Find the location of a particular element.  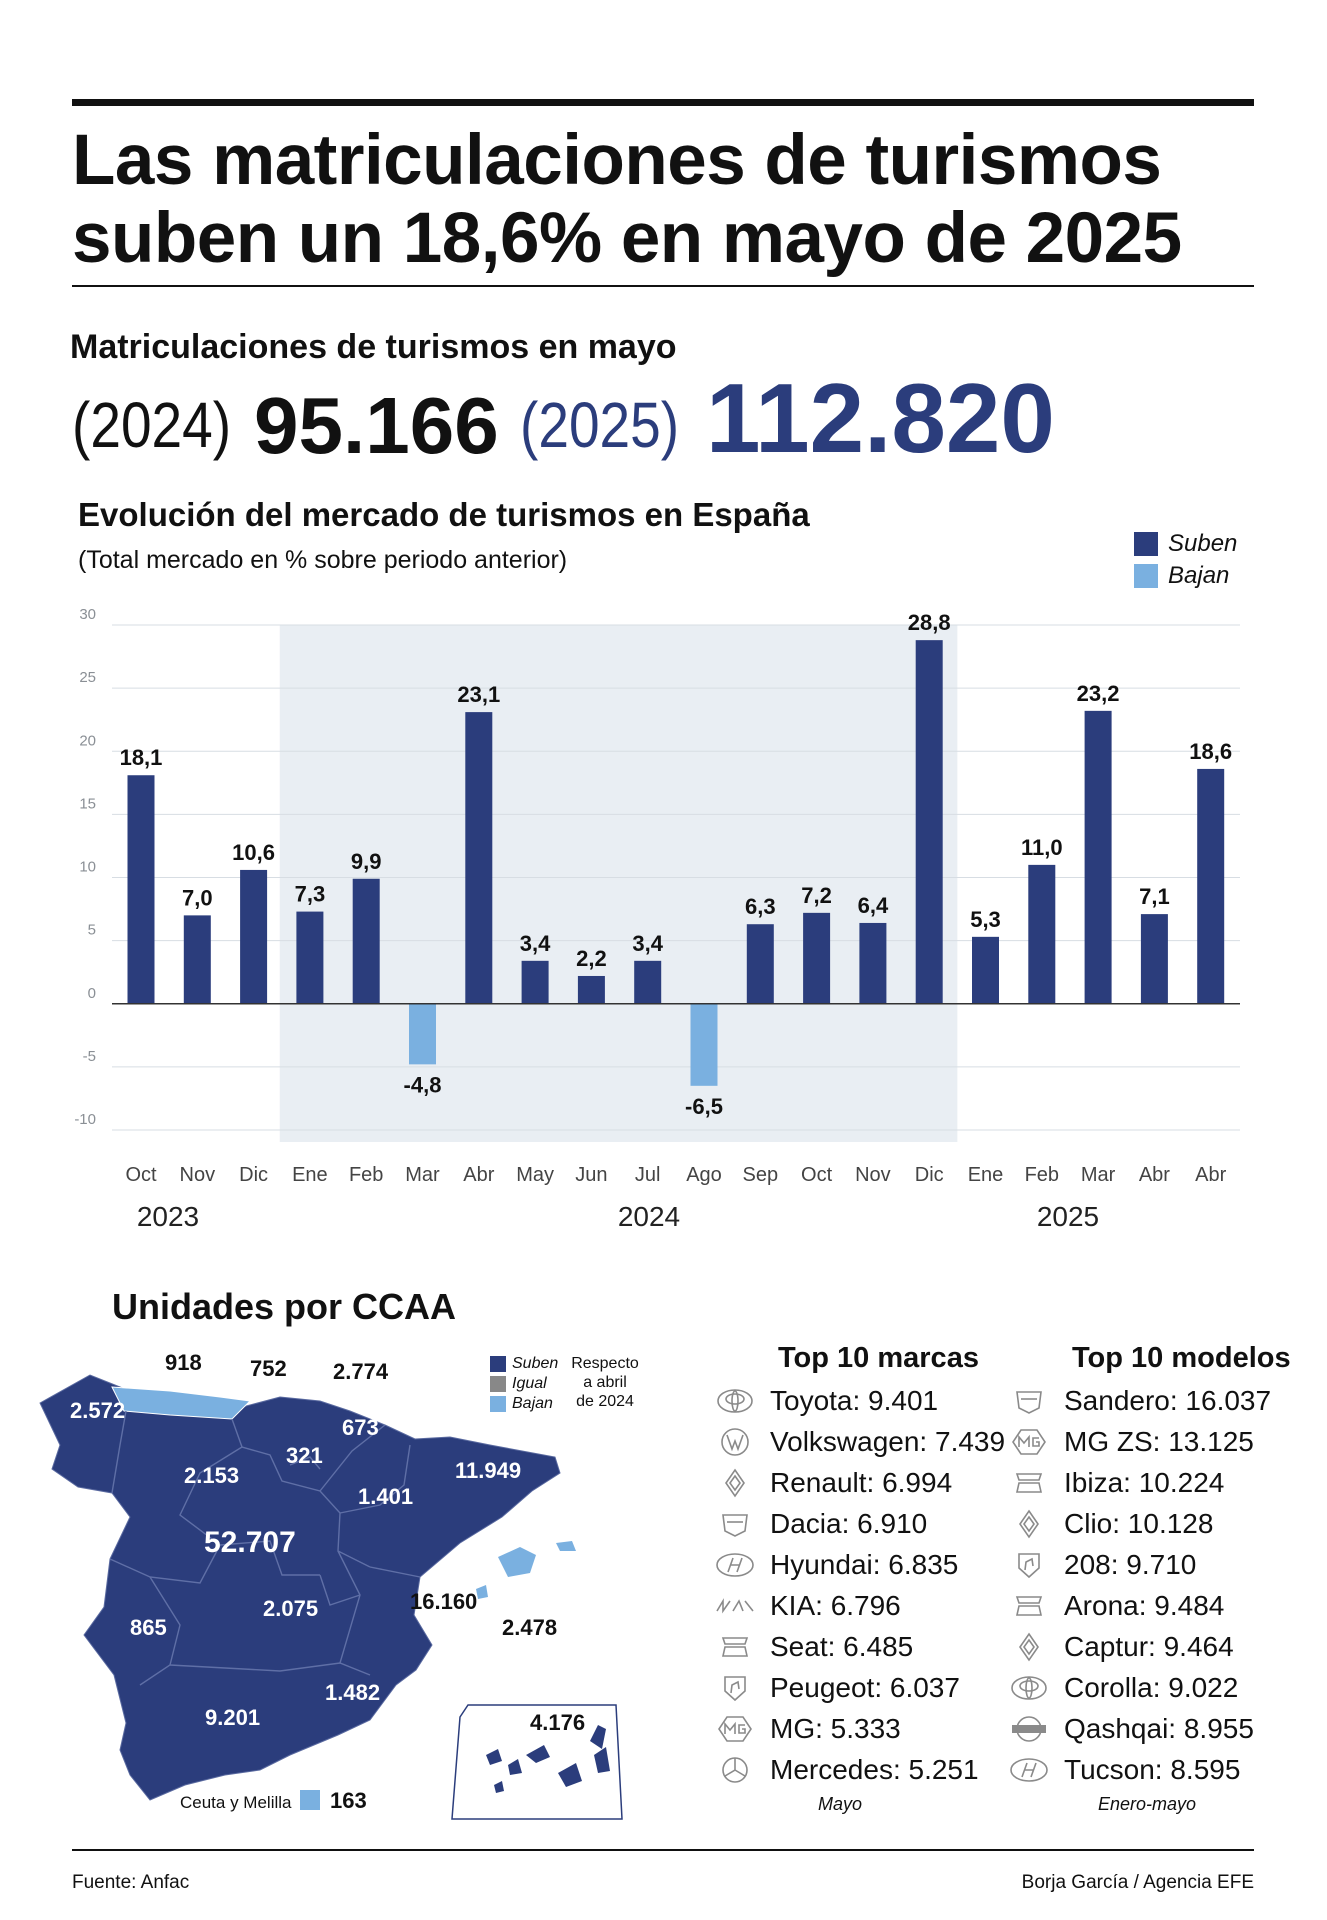

bar-value-label: 6,4 is located at coordinates (873, 905).